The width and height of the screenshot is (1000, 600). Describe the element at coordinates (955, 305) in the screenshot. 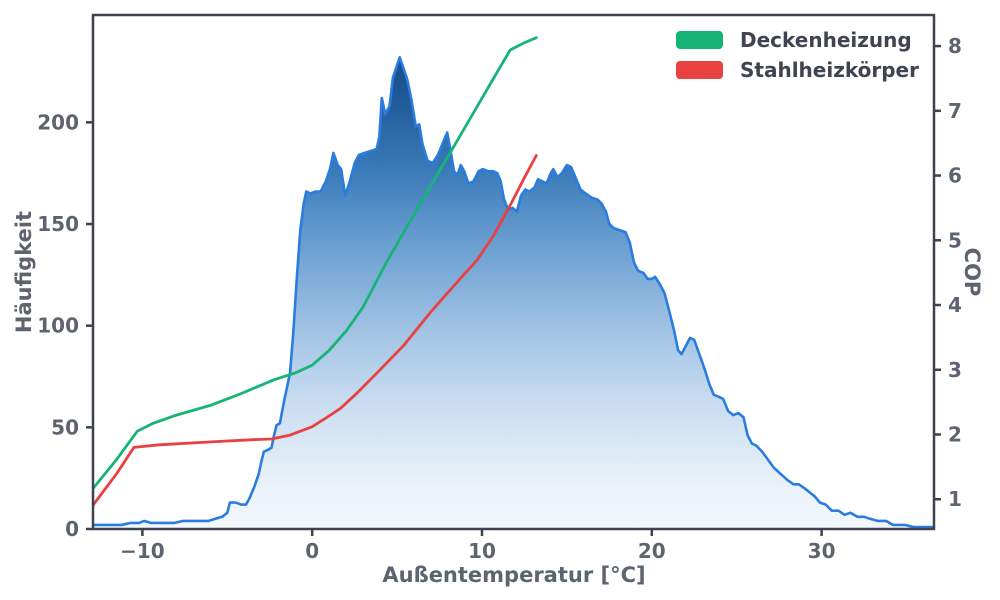

I see `y-right-tick-label: 4` at that location.